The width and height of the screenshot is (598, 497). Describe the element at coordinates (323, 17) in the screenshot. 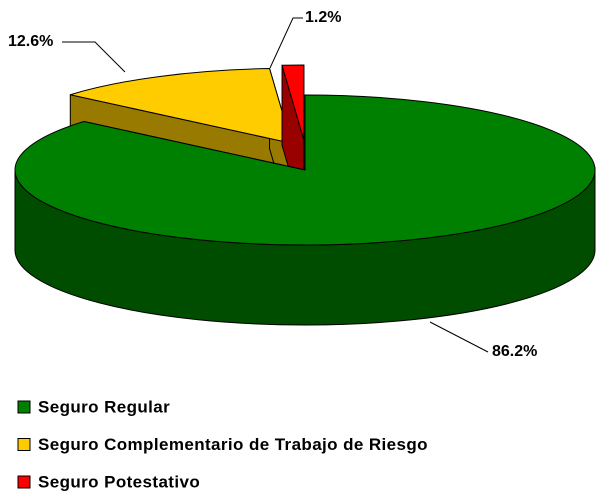

I see `data-label: 1.2%` at that location.